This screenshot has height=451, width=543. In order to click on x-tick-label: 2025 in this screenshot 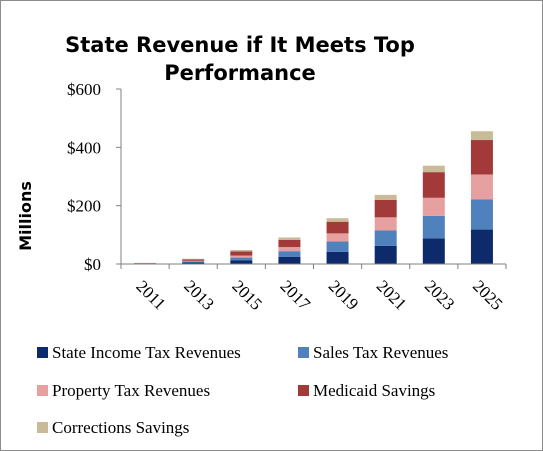, I will do `click(487, 294)`.